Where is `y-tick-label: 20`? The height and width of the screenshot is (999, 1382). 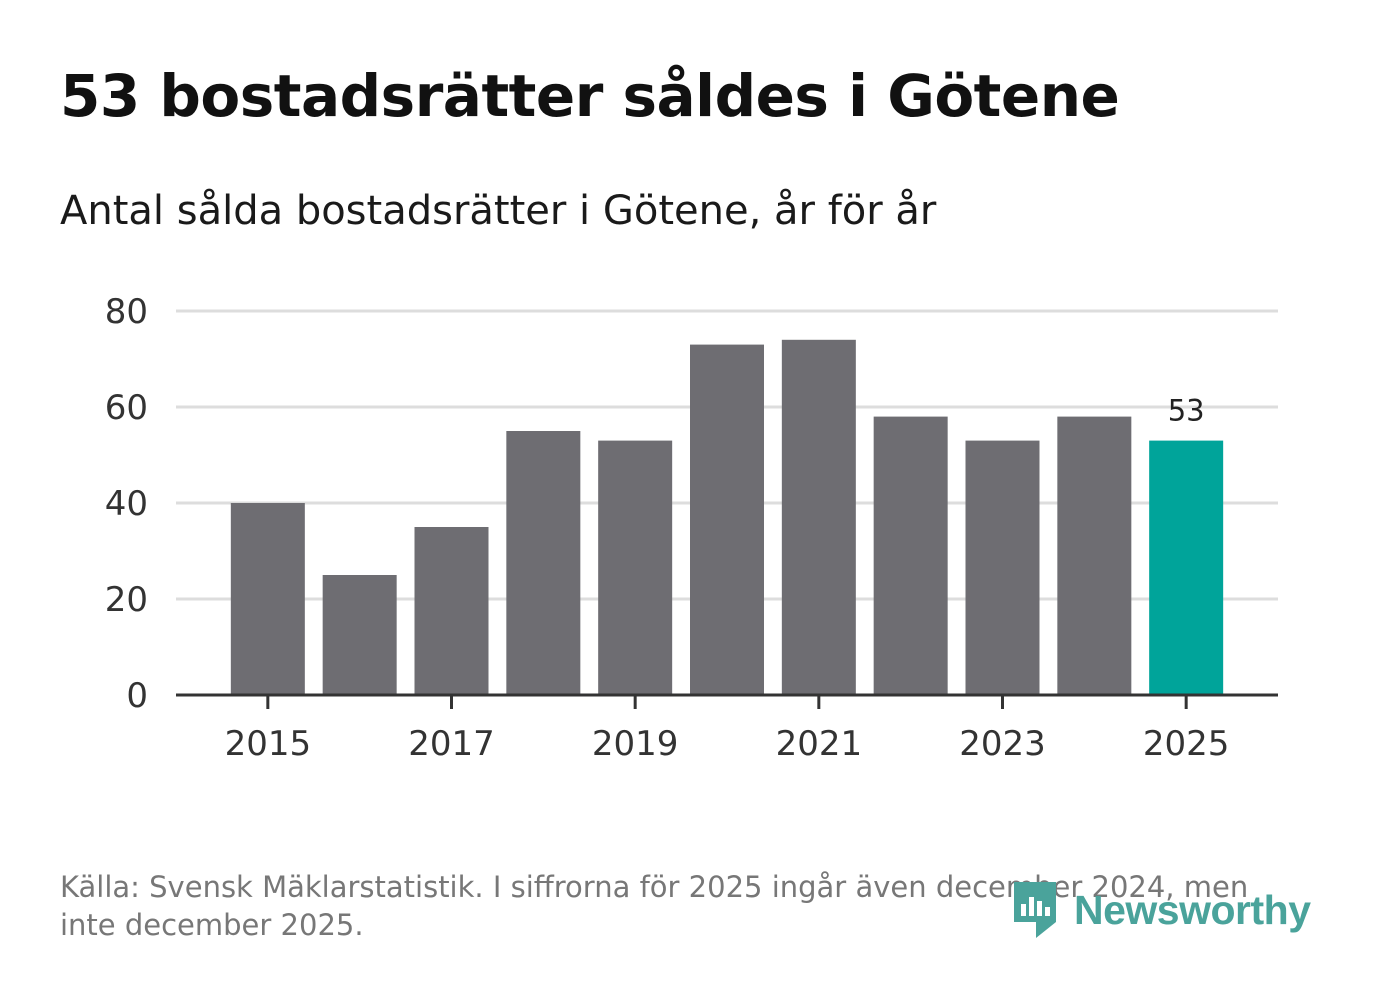 y-tick-label: 20 is located at coordinates (126, 600).